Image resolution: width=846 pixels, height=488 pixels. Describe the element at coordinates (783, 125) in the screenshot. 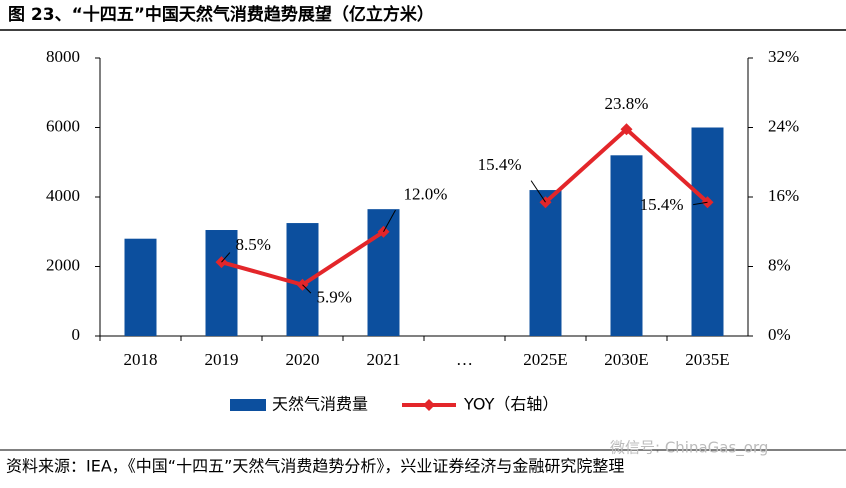

I see `y2-tick-label: 24%` at that location.